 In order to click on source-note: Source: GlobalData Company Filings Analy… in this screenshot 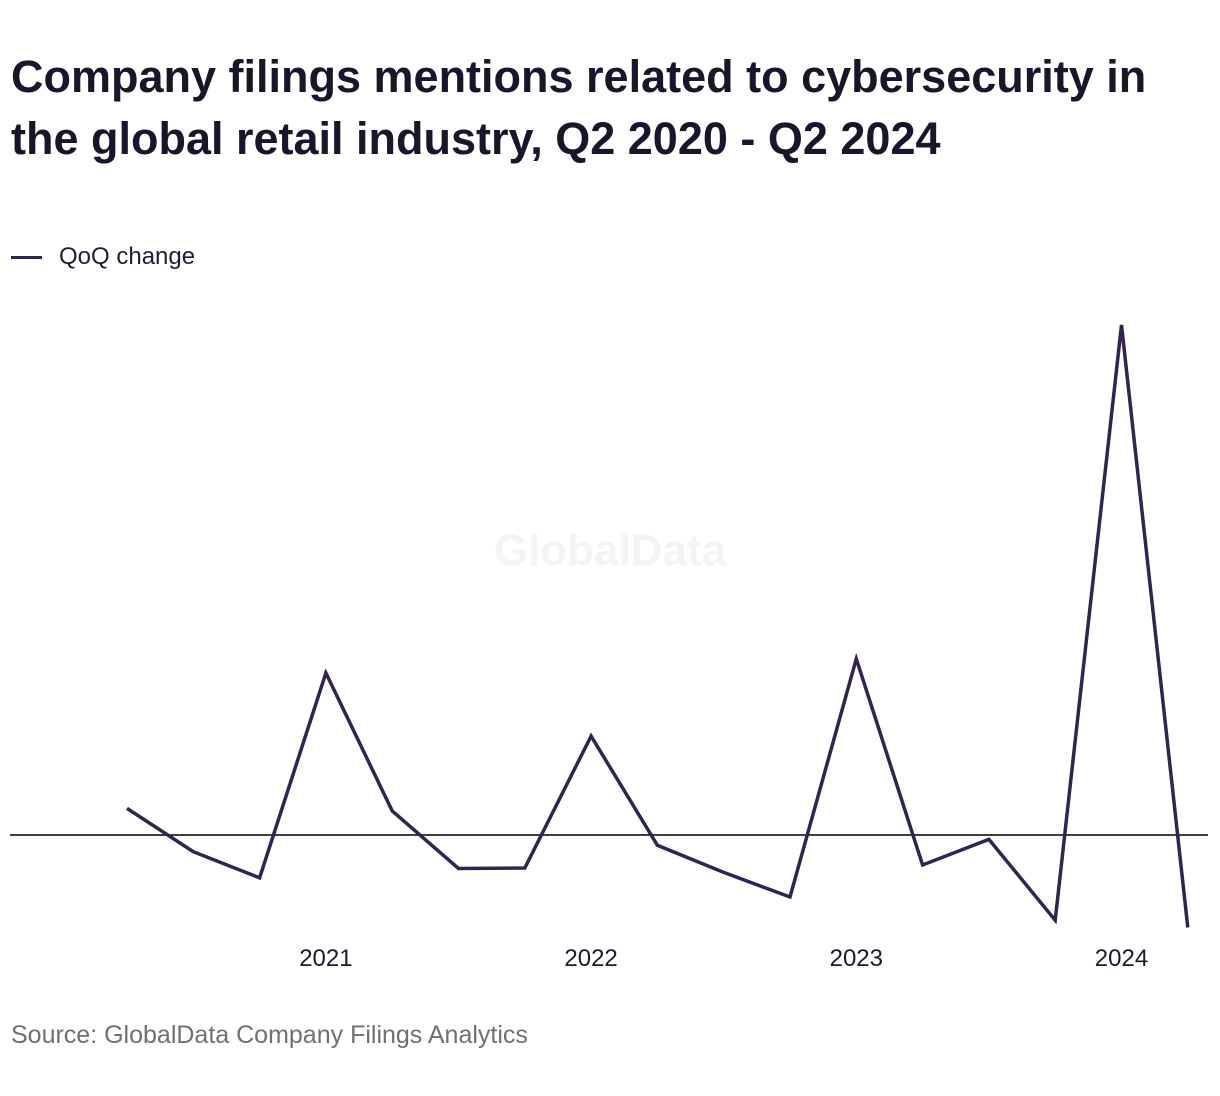, I will do `click(269, 1035)`.